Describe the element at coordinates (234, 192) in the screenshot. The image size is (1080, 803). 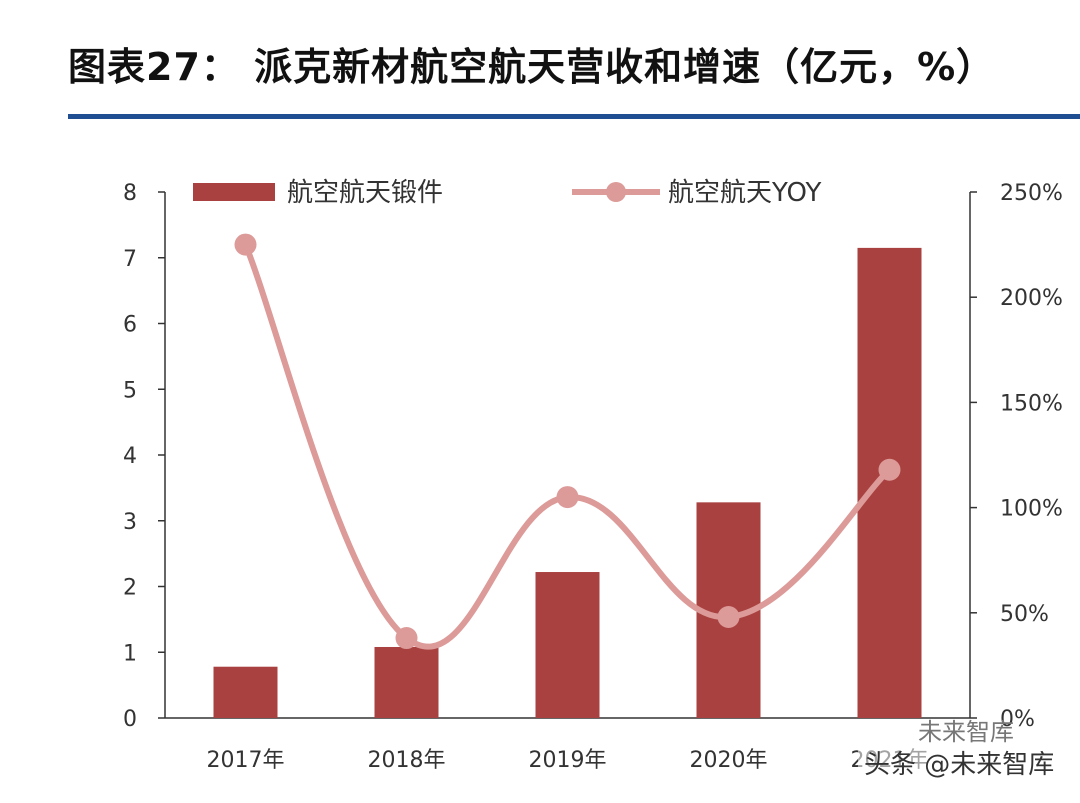
I see `legend-bar-swatch` at that location.